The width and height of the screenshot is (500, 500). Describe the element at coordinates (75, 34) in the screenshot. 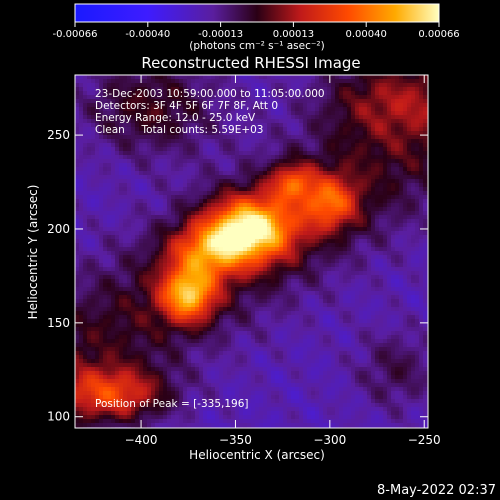

I see `colorbar-tick-label: -0.00066` at that location.